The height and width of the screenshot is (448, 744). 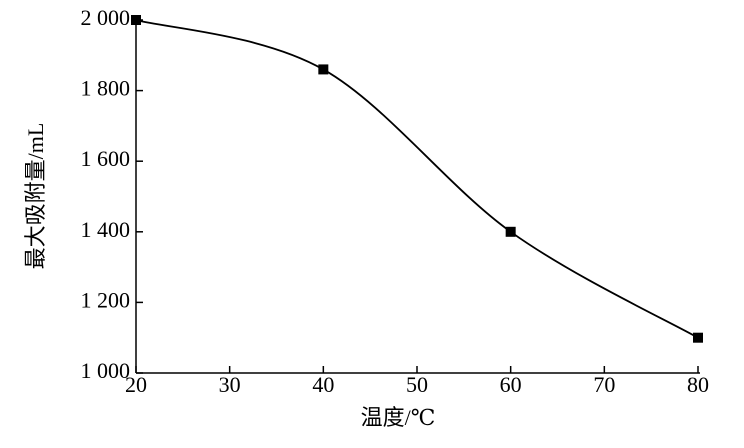 What do you see at coordinates (698, 384) in the screenshot?
I see `x-tick-label: 80` at bounding box center [698, 384].